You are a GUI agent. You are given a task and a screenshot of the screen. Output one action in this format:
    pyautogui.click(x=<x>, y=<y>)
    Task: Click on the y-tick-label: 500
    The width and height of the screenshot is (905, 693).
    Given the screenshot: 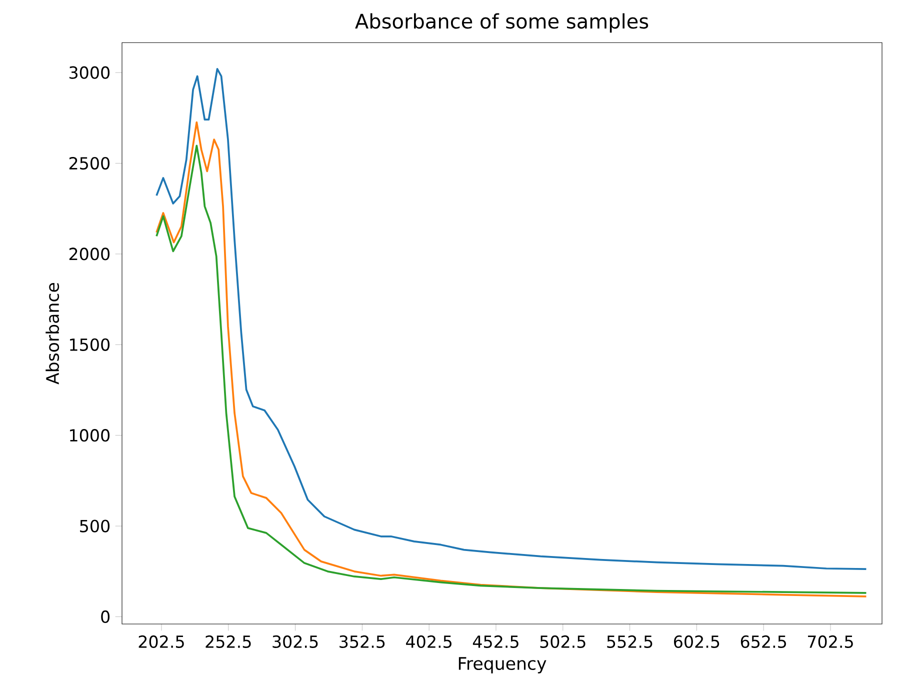 What is the action you would take?
    pyautogui.click(x=95, y=526)
    